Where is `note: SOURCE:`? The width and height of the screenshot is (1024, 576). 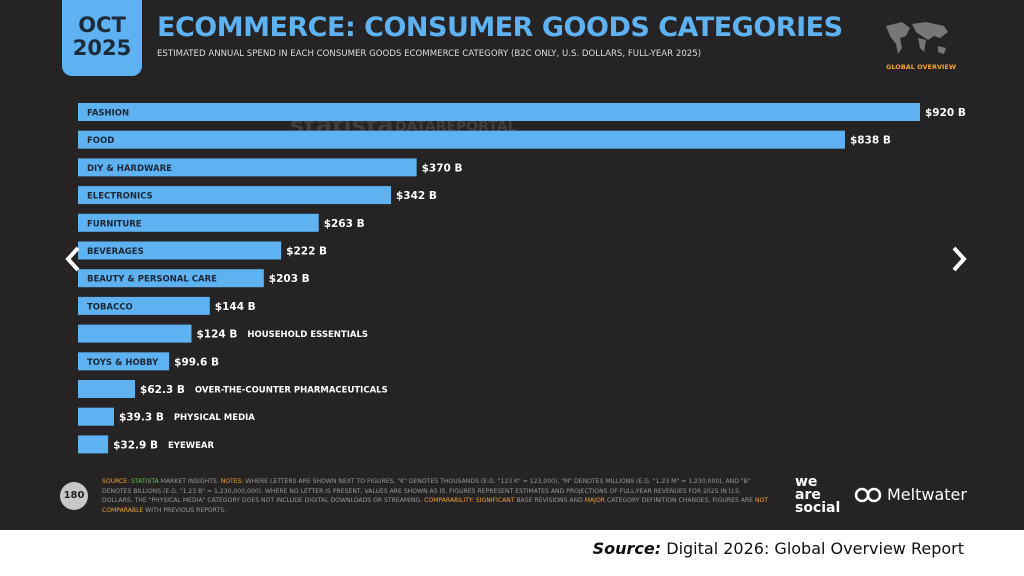
note: SOURCE: is located at coordinates (116, 481).